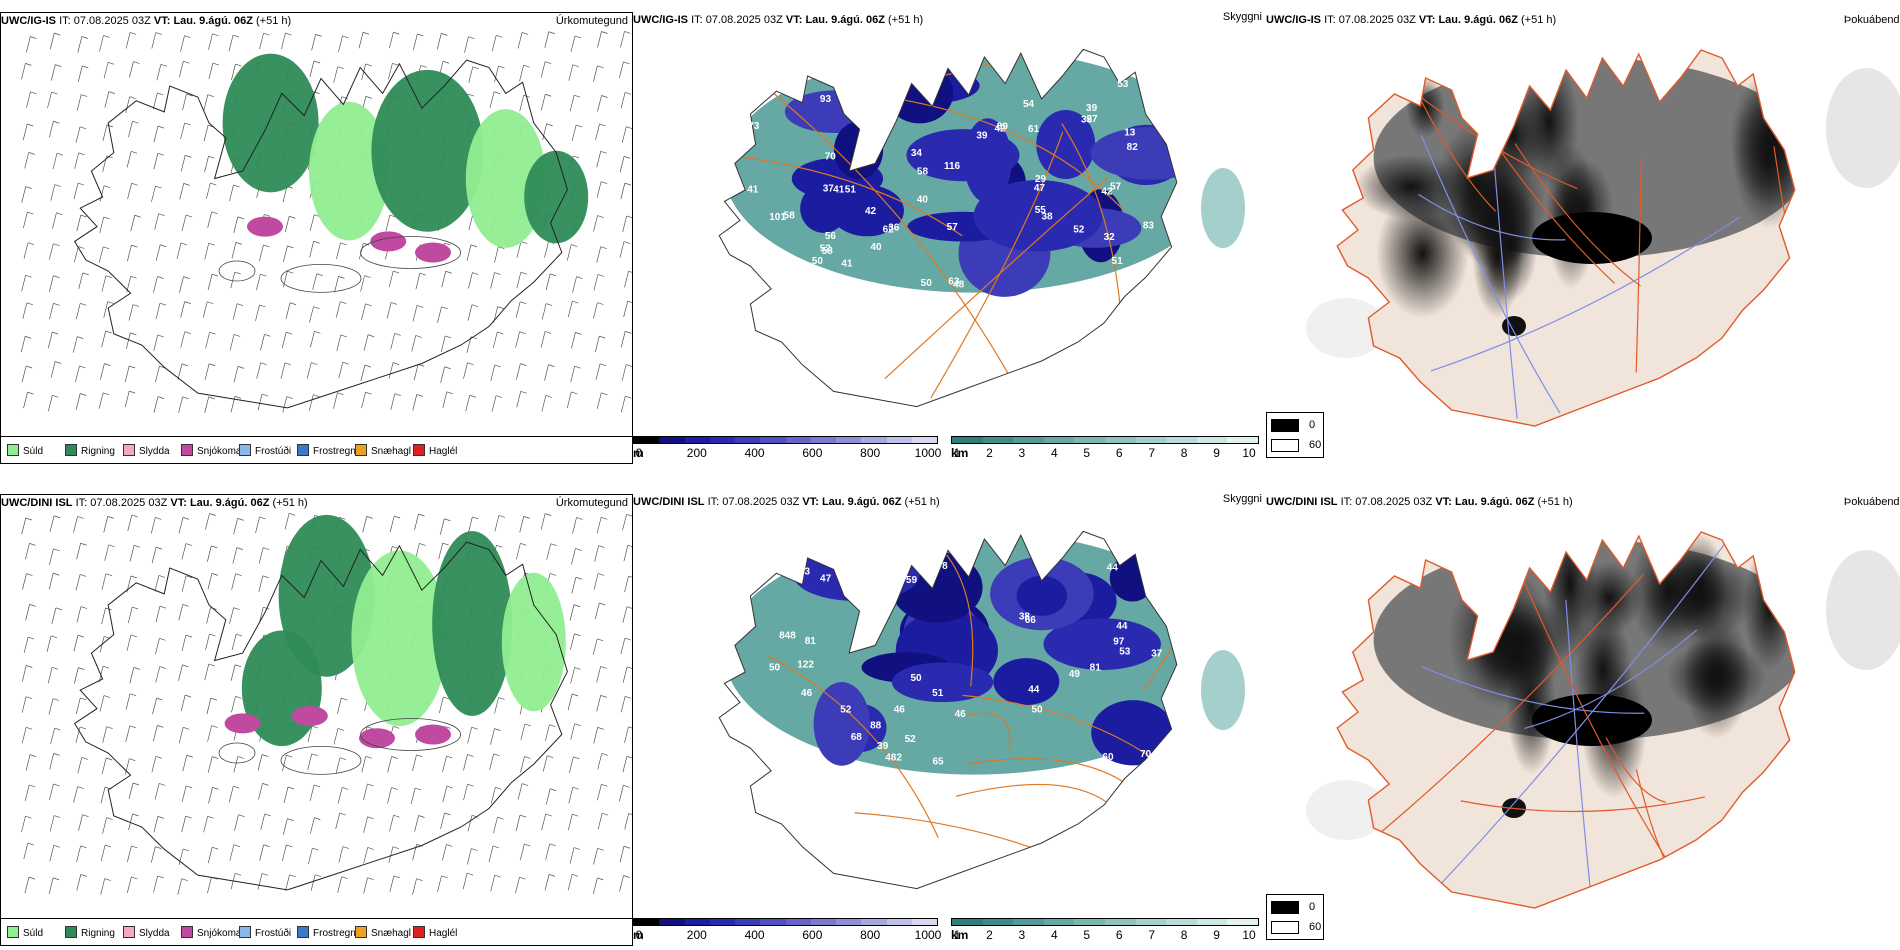 Image resolution: width=1900 pixels, height=950 pixels. Describe the element at coordinates (1293, 20) in the screenshot. I see `model-name: UWC/IG-IS` at that location.